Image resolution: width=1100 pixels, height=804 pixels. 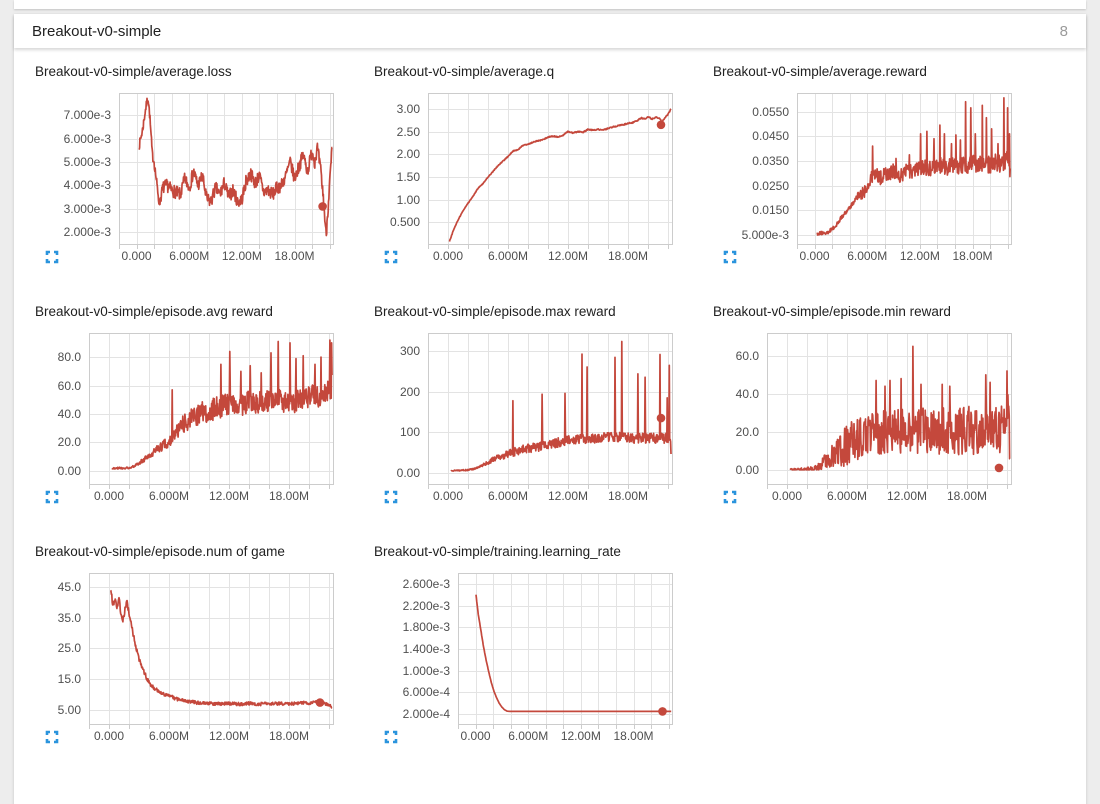 I want to click on y-axis-tick-label: 100, so click(x=409, y=432).